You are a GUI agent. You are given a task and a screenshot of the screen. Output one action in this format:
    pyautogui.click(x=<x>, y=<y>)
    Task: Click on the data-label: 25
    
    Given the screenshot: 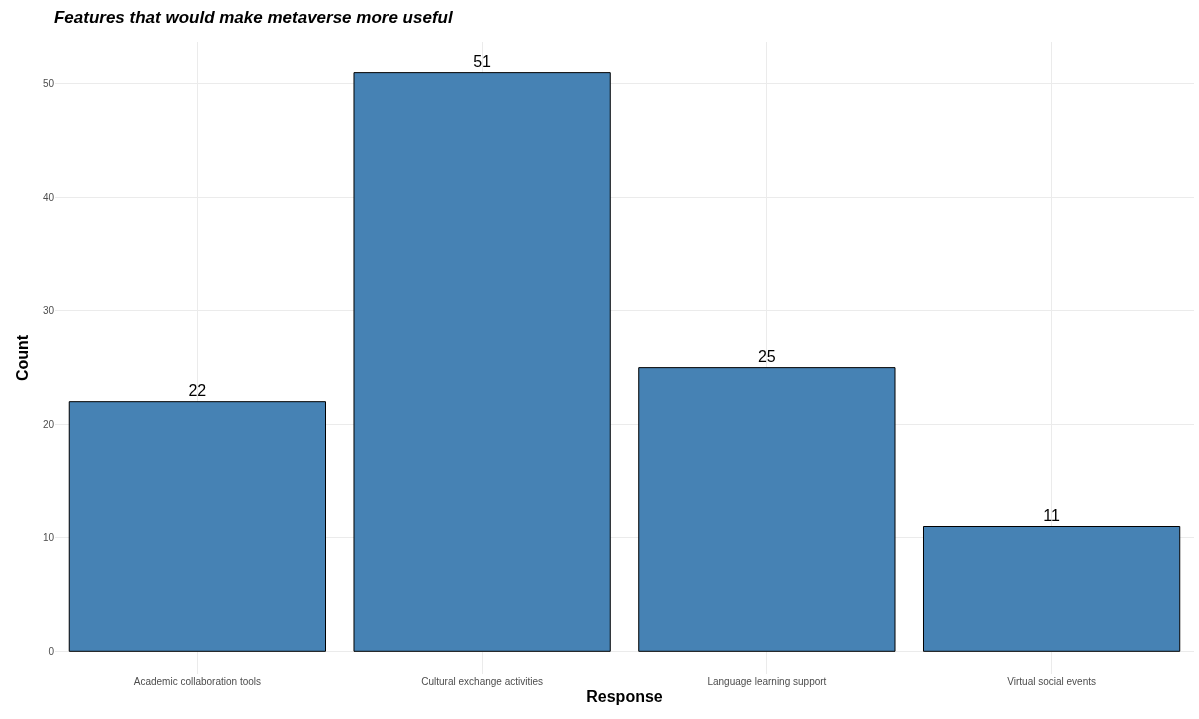 What is the action you would take?
    pyautogui.click(x=766, y=356)
    